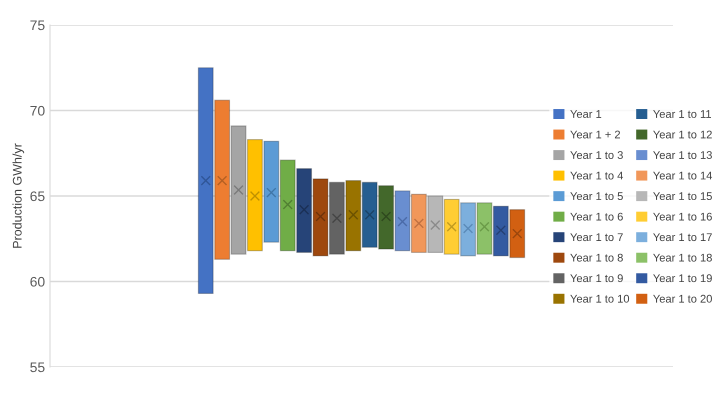  What do you see at coordinates (37, 367) in the screenshot?
I see `y-tick-label: 55` at bounding box center [37, 367].